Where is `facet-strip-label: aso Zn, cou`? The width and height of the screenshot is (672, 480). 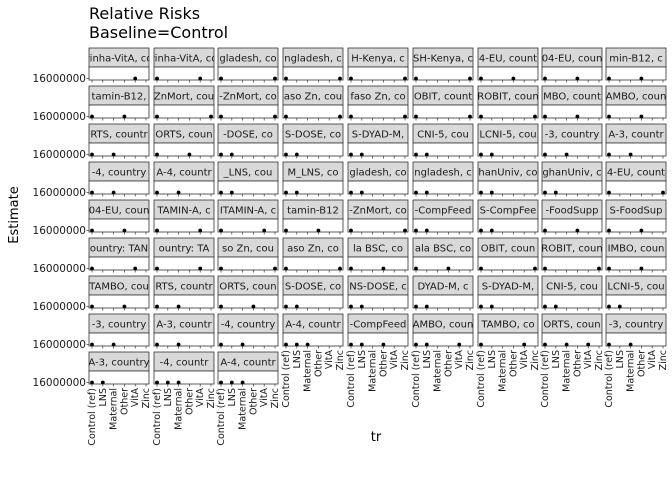 facet-strip-label: aso Zn, cou is located at coordinates (313, 97).